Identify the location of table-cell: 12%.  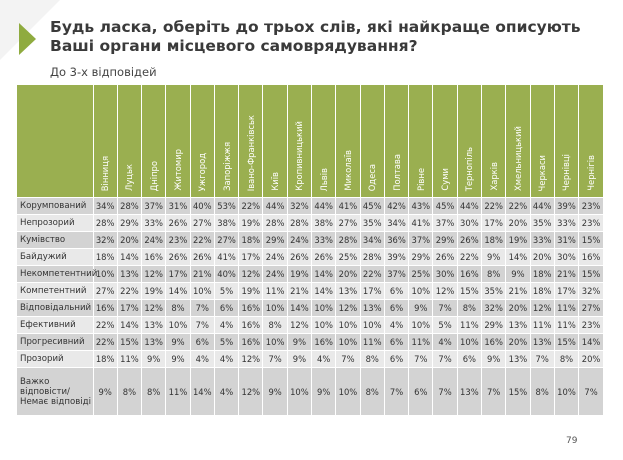
(250, 274).